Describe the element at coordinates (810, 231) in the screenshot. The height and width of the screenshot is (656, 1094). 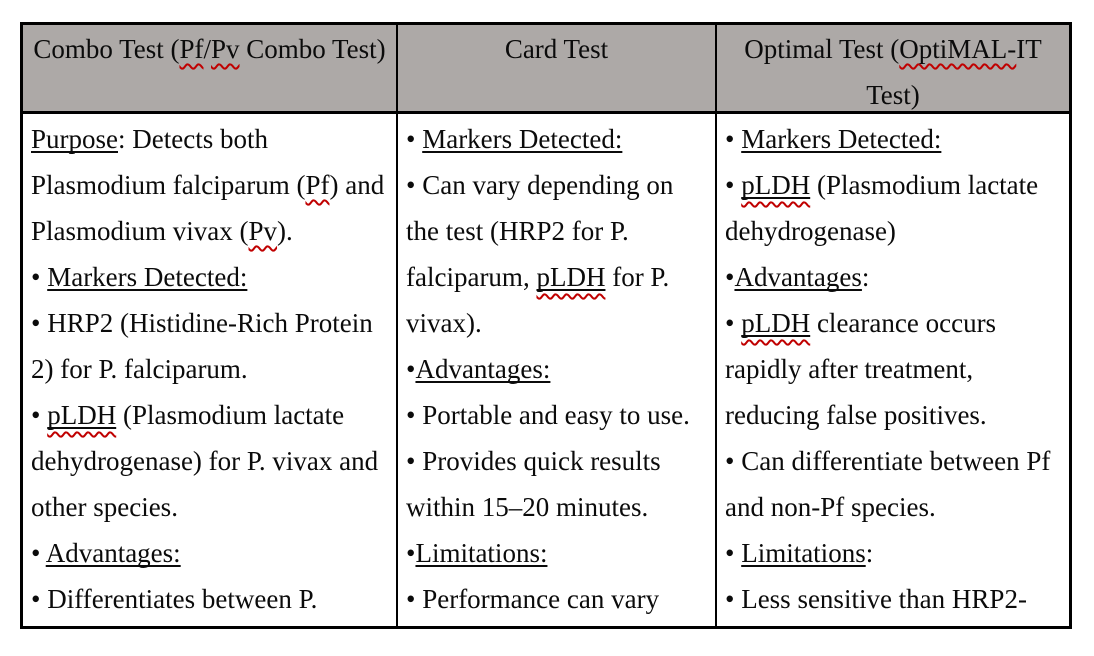
I see `plain-text: dehydrogenase)` at that location.